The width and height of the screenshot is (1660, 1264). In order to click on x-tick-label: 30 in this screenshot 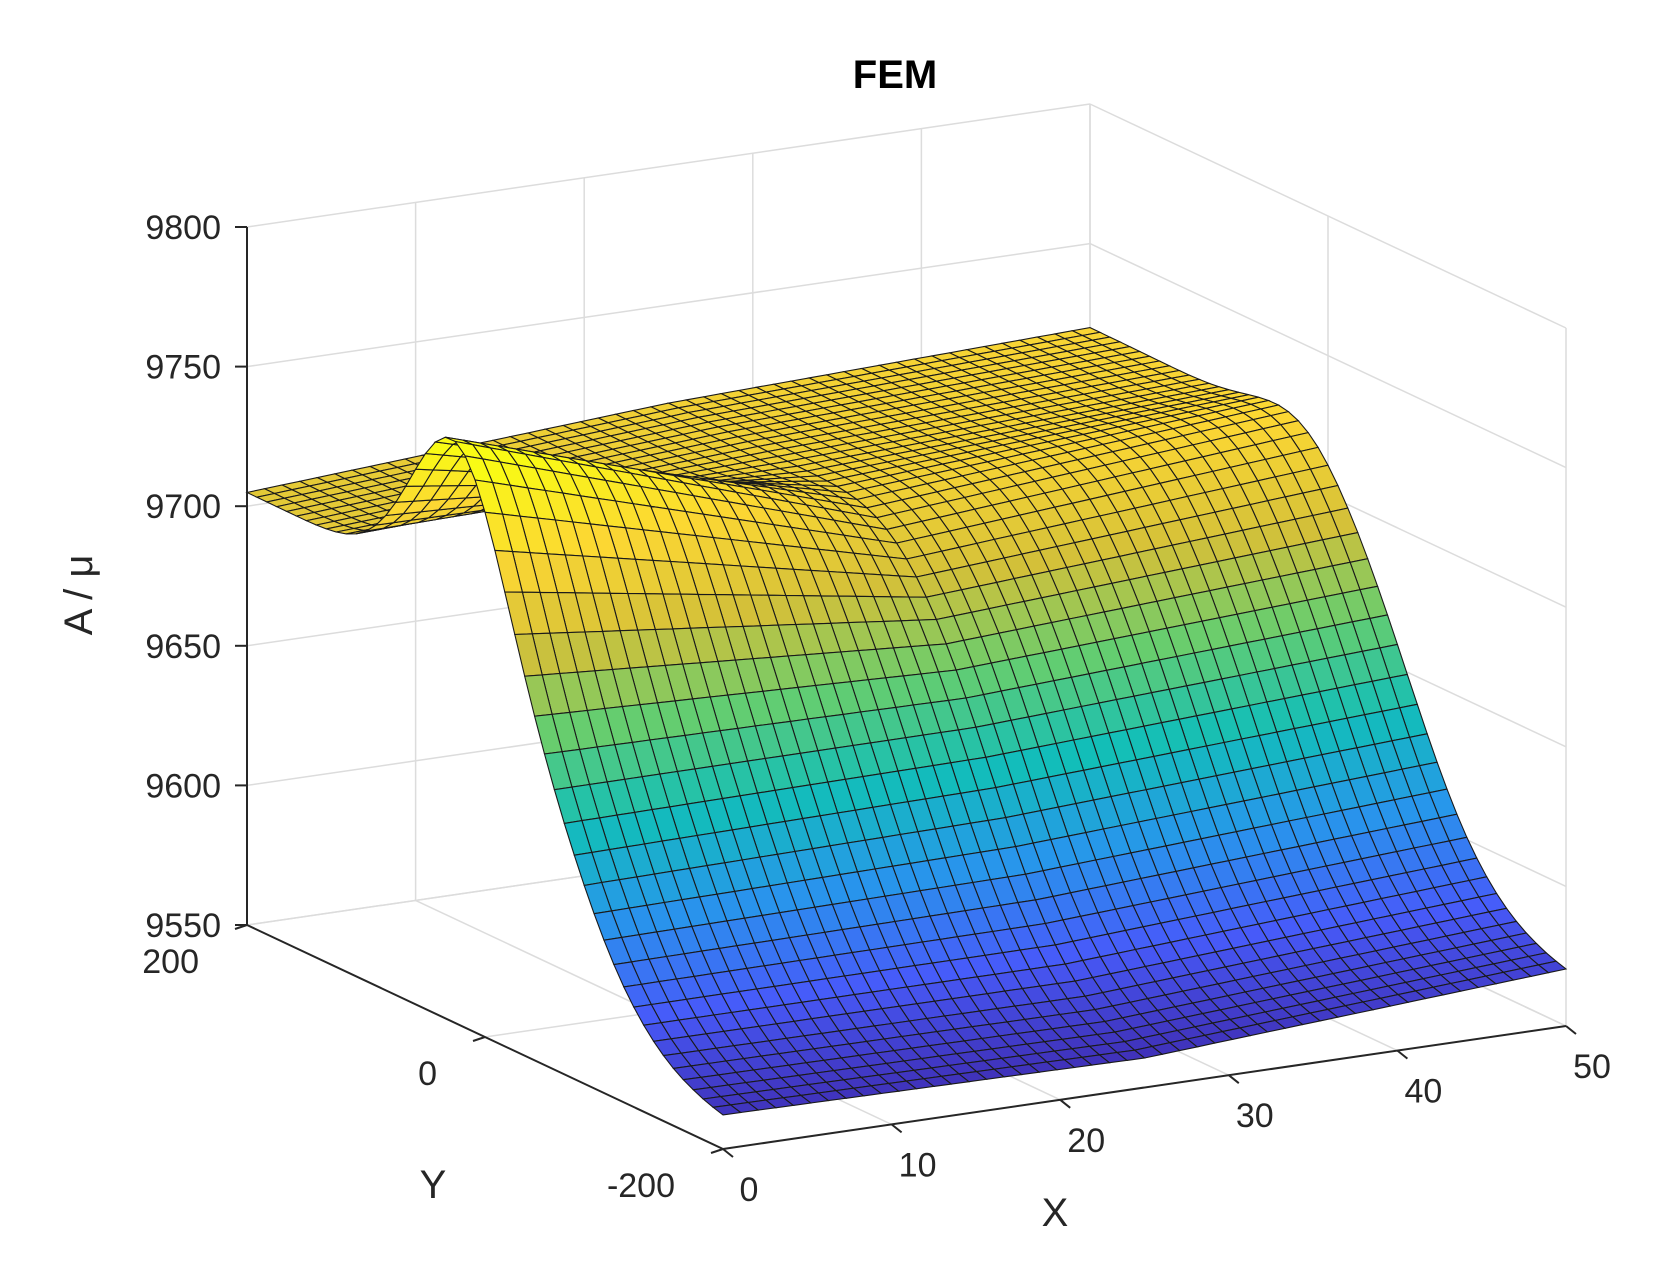, I will do `click(1255, 1116)`.